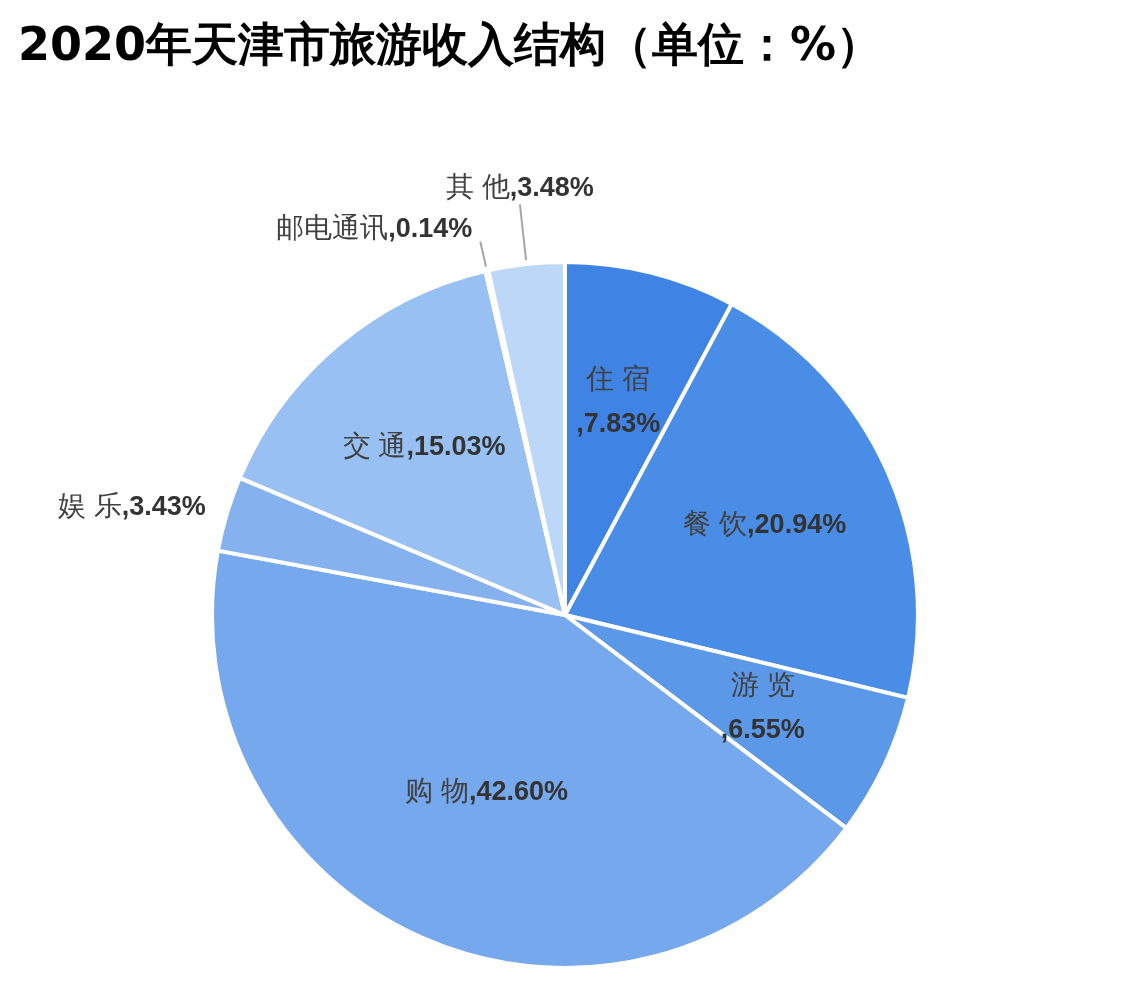  Describe the element at coordinates (430, 227) in the screenshot. I see `data-label: ,0.14%` at that location.